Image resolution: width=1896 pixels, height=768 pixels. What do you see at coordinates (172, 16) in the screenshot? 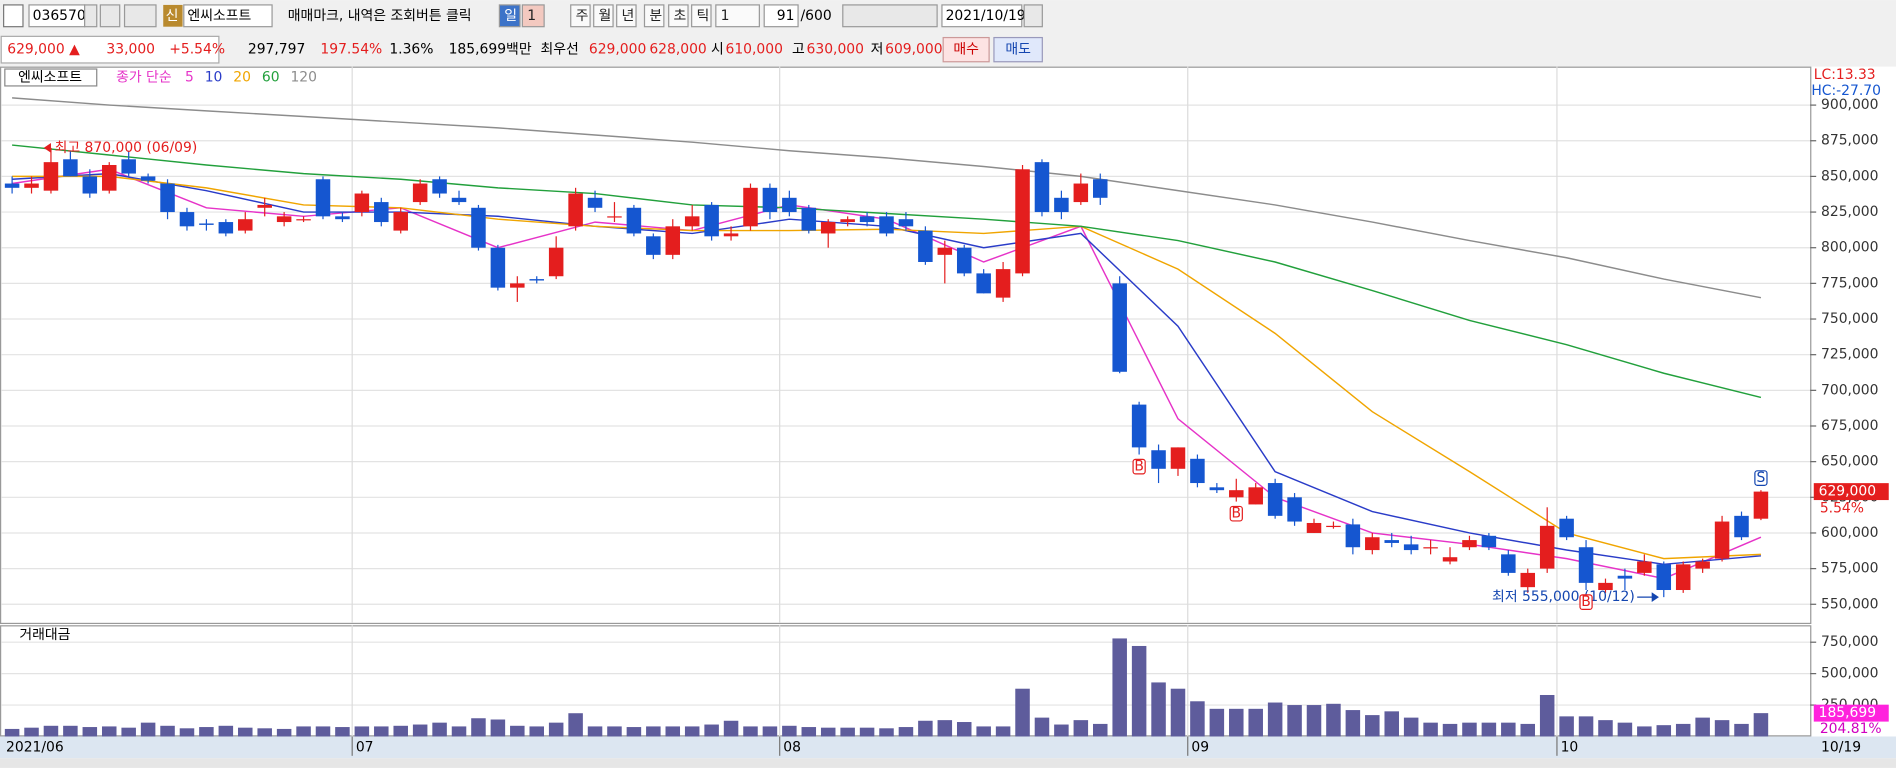
I see `badge: 신` at bounding box center [172, 16].